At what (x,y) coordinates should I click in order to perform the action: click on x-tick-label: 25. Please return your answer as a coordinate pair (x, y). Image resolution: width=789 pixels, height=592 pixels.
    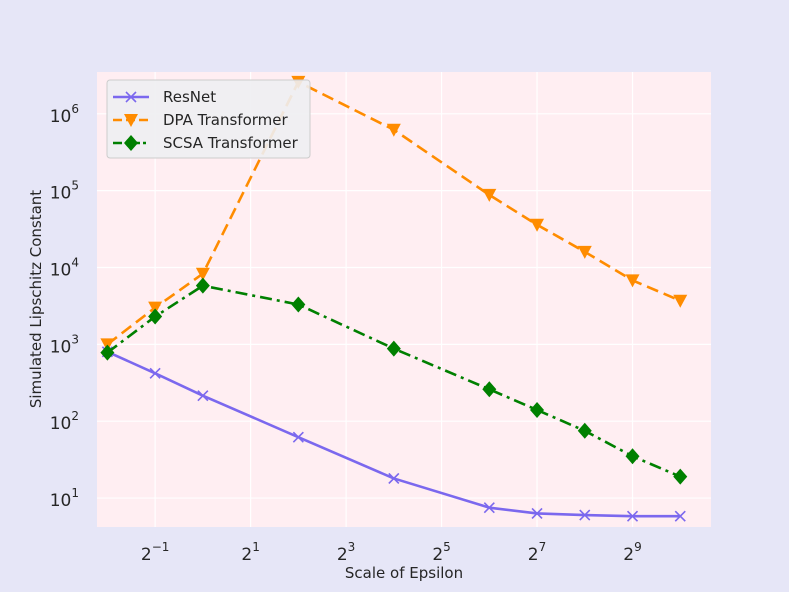
    Looking at the image, I should click on (441, 552).